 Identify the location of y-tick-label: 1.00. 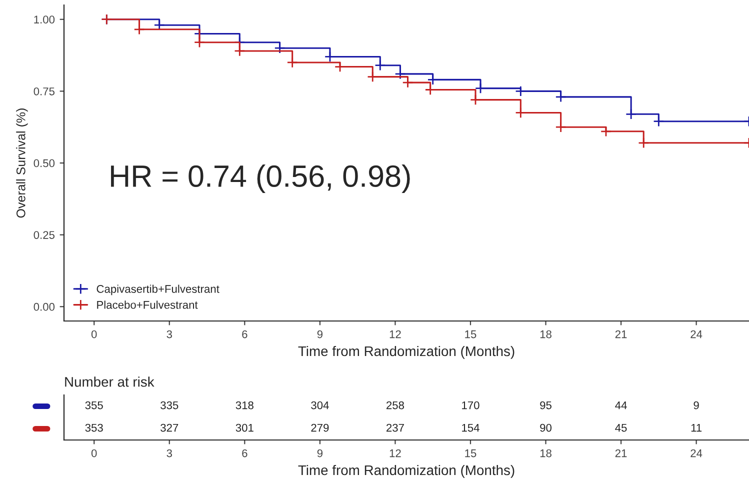
(44, 20).